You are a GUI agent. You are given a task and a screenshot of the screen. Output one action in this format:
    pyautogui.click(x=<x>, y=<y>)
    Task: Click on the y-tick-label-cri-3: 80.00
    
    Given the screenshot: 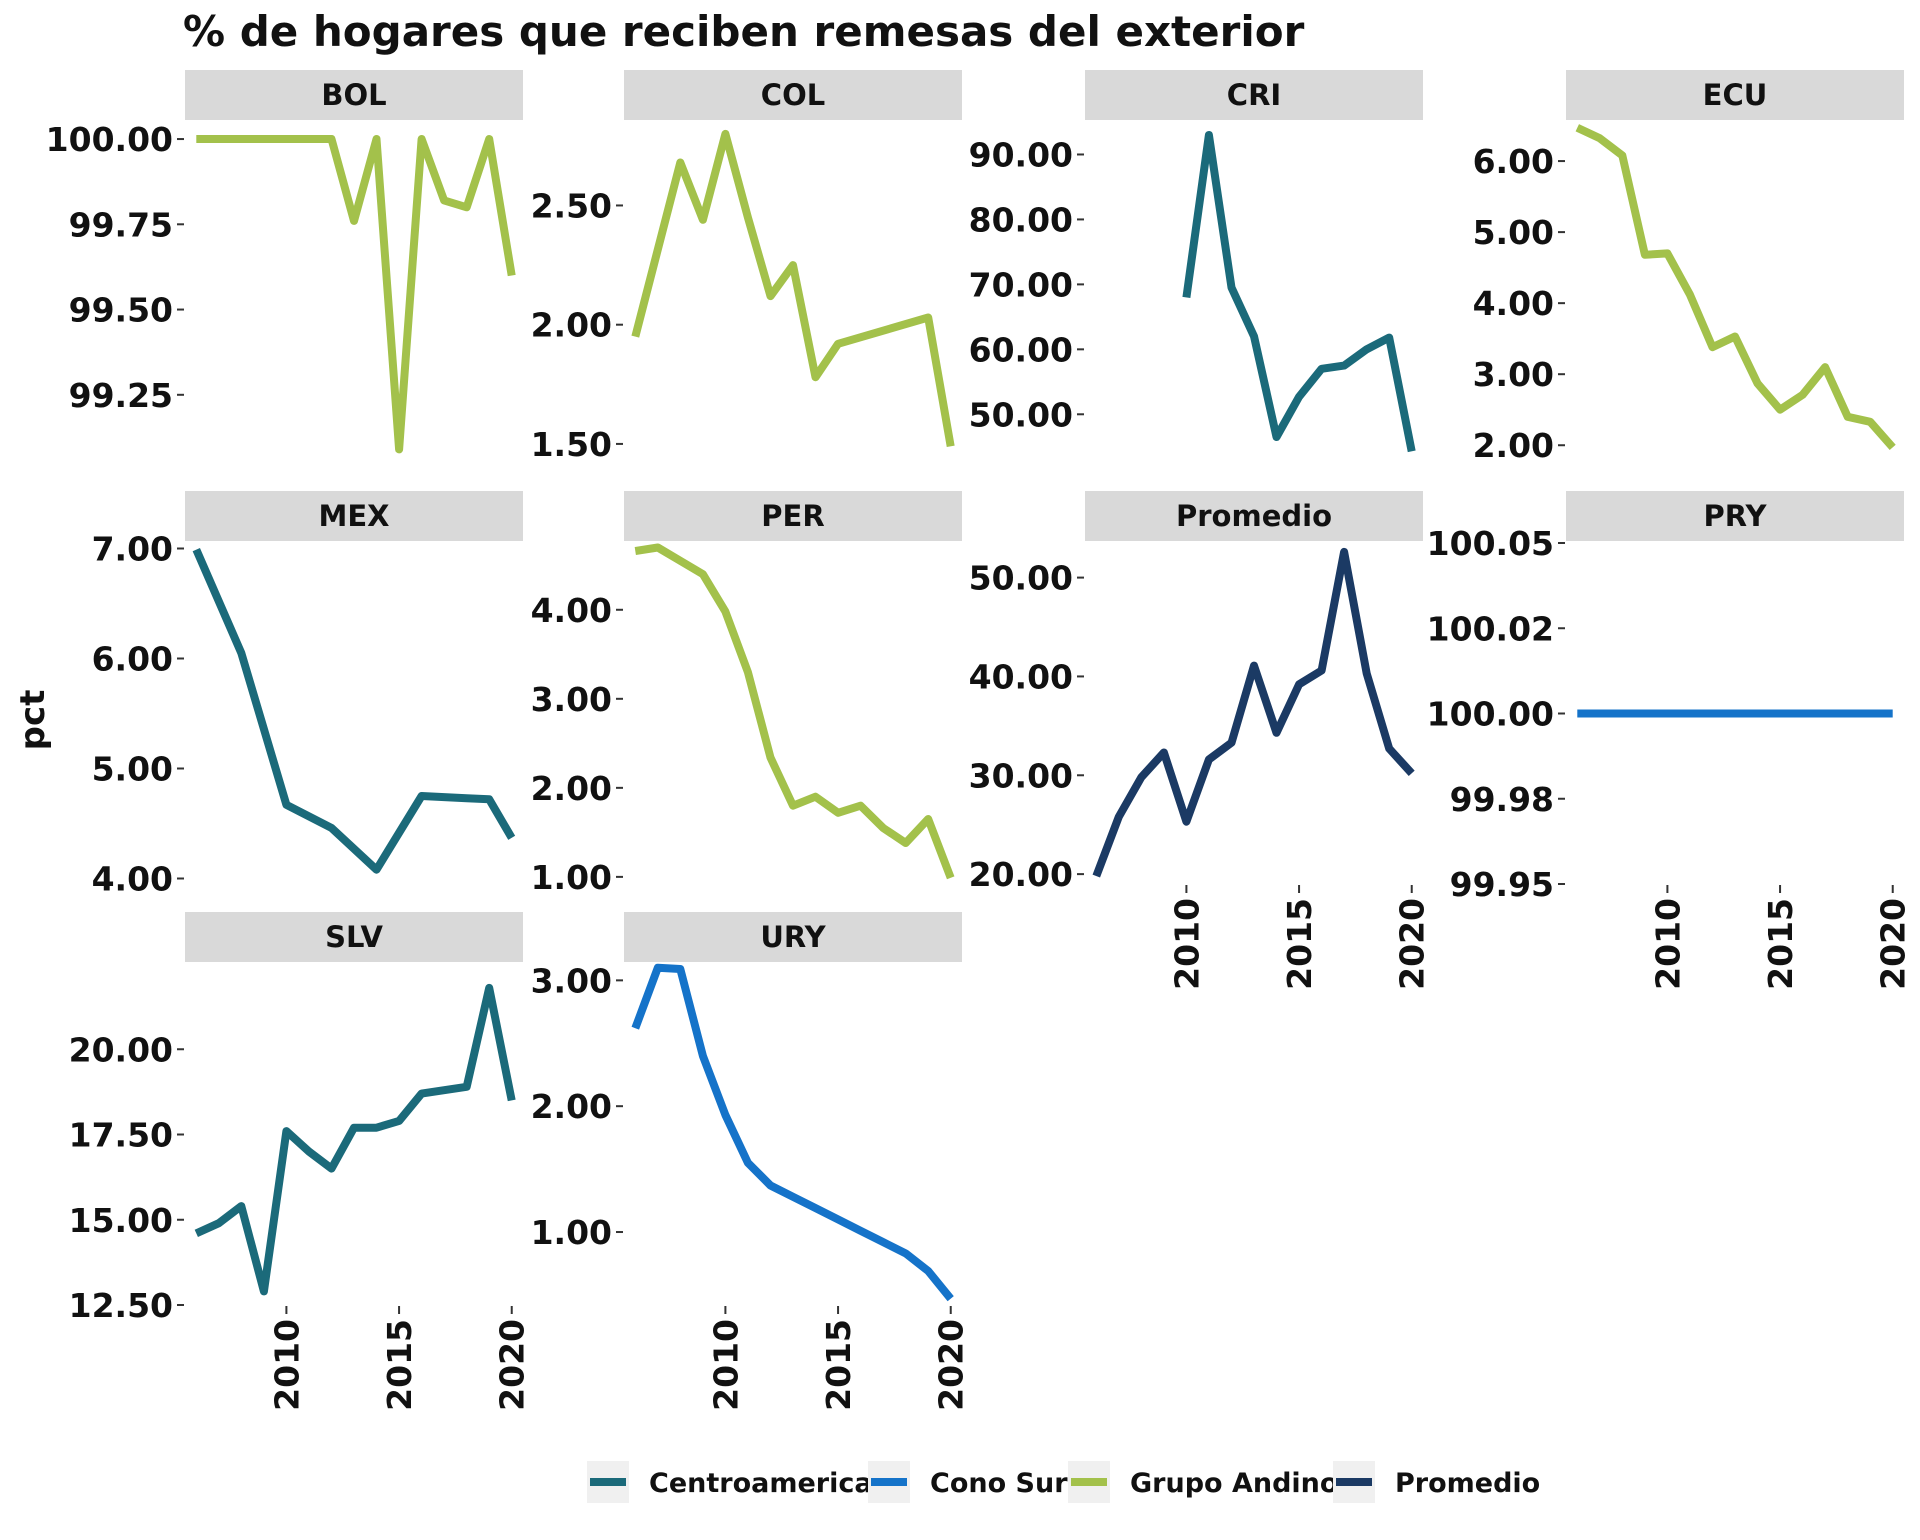 What is the action you would take?
    pyautogui.click(x=1021, y=219)
    